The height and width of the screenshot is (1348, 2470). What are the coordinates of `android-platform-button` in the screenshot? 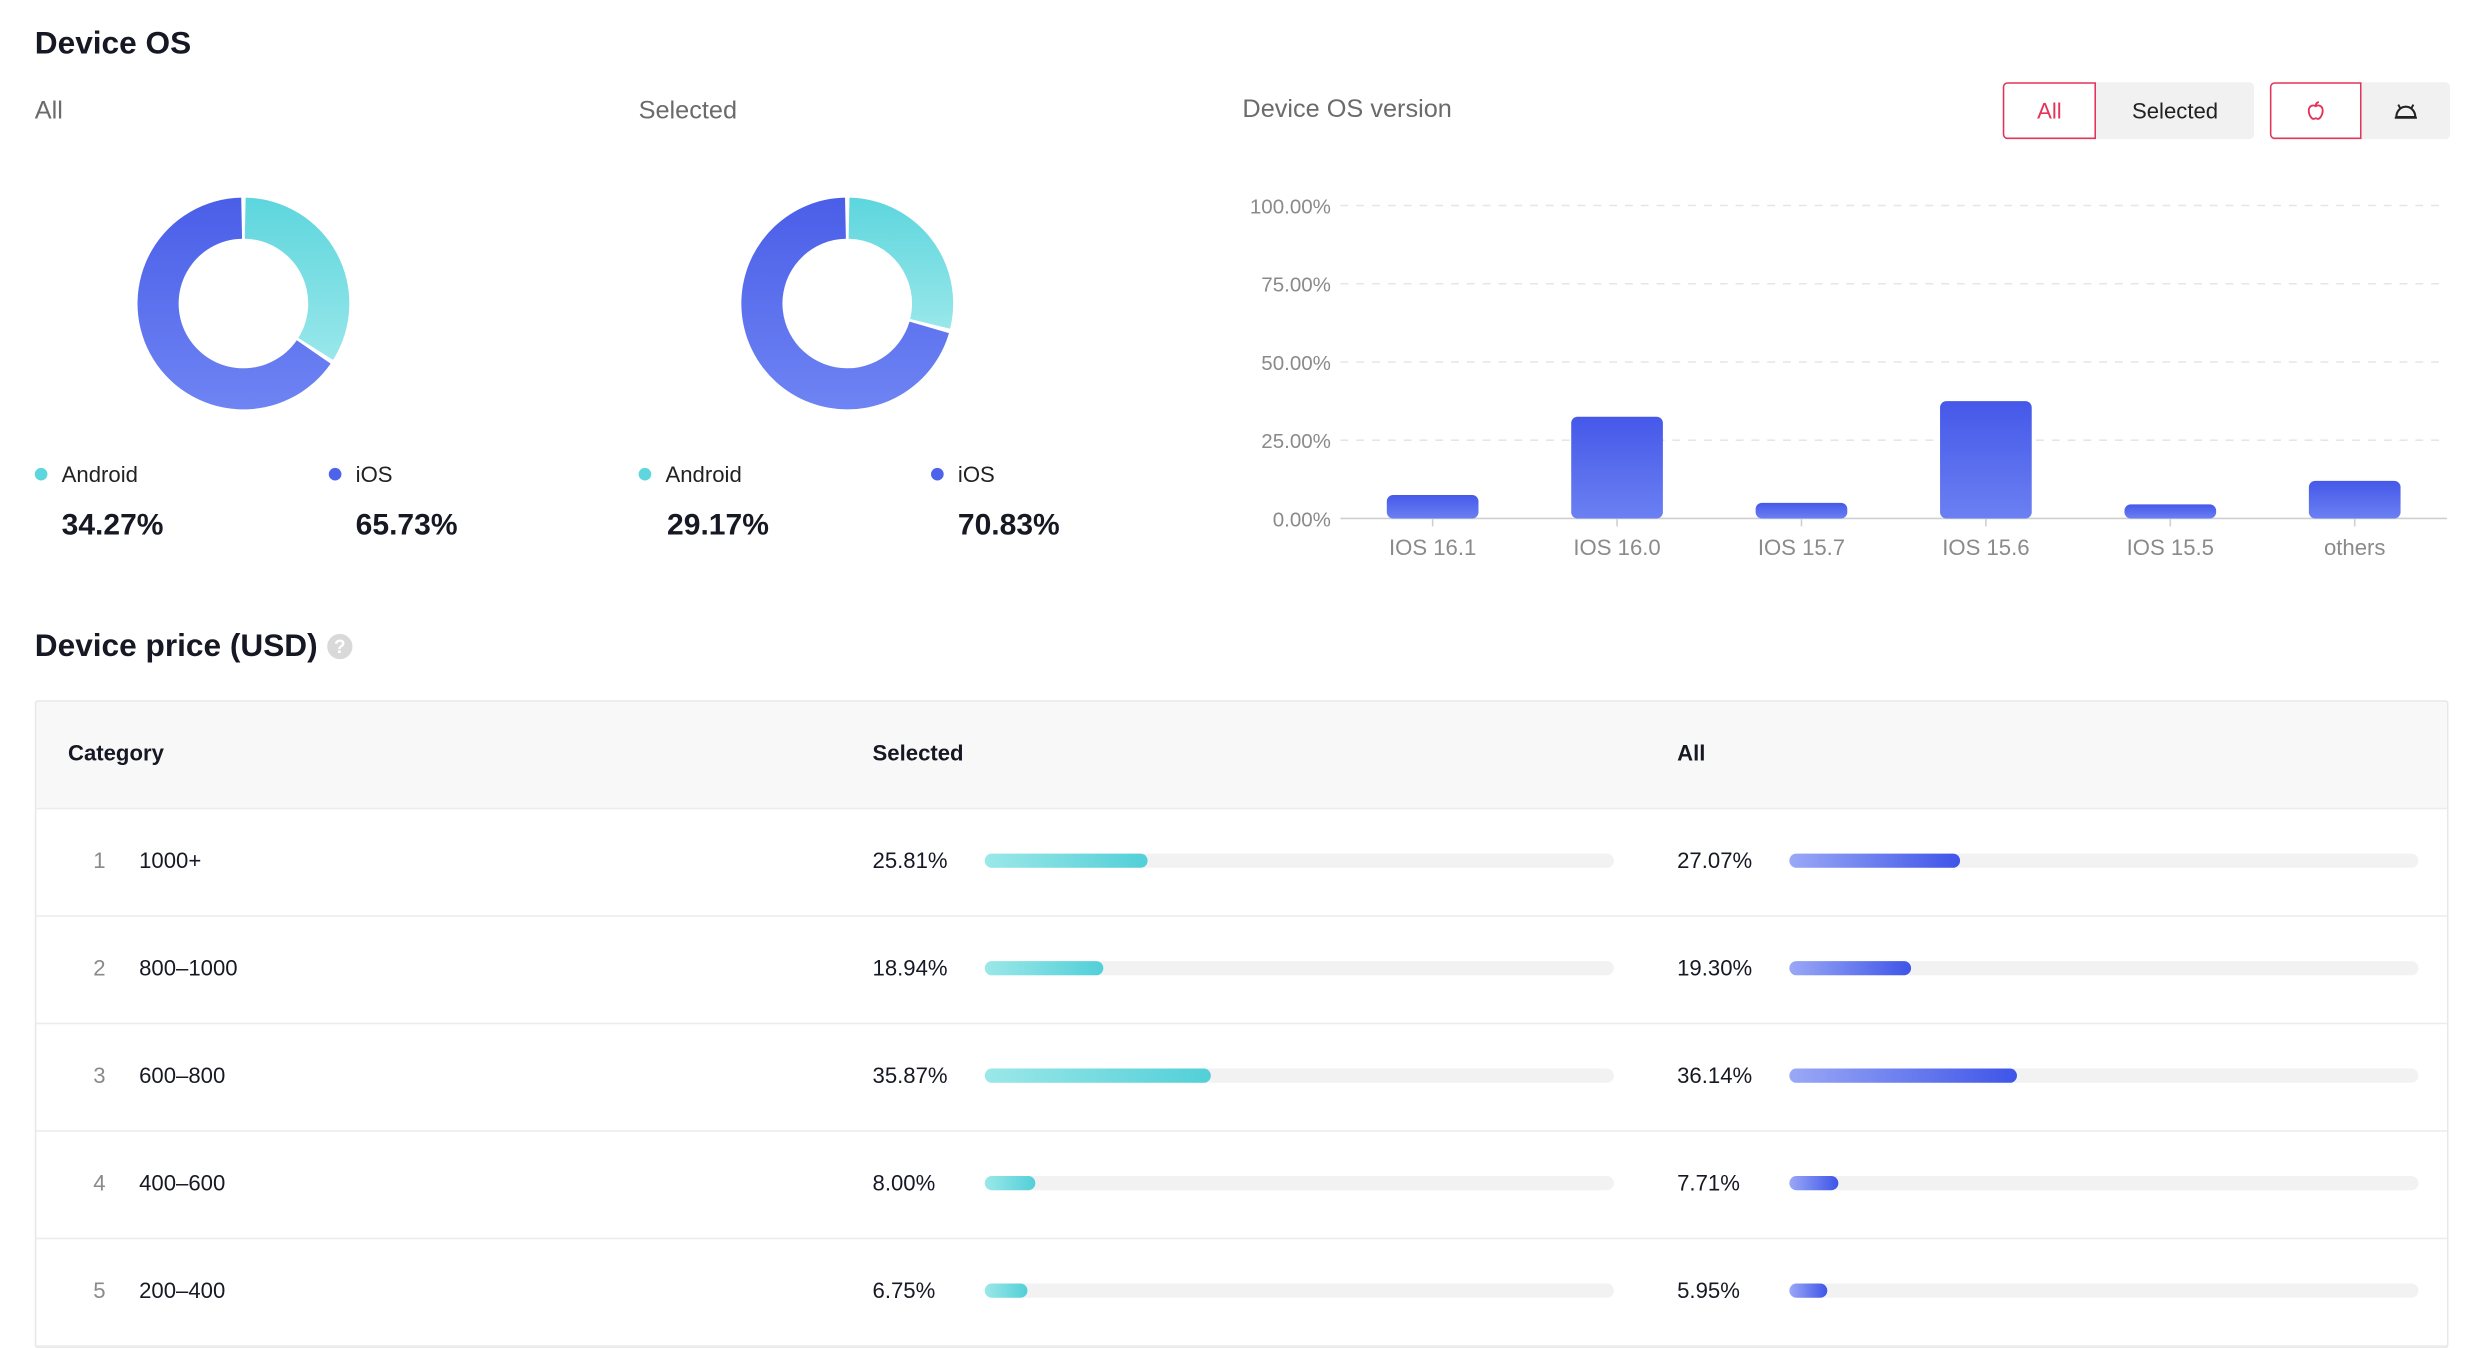 It's located at (2406, 111).